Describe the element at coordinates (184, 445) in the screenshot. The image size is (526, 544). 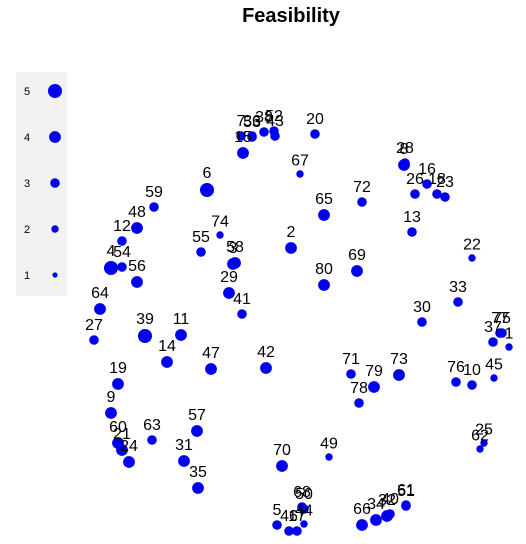
I see `point-label-31: 31` at that location.